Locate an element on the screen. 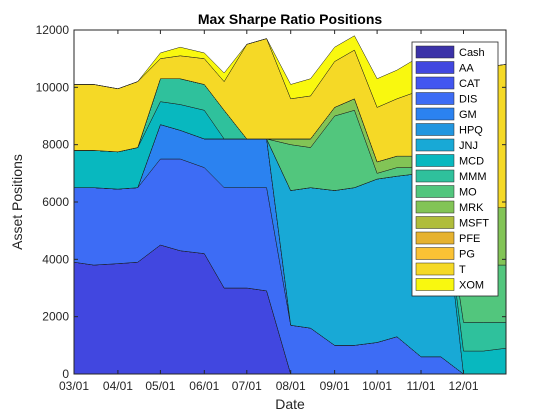 The image size is (560, 420). legend-swatch-xom is located at coordinates (435, 284).